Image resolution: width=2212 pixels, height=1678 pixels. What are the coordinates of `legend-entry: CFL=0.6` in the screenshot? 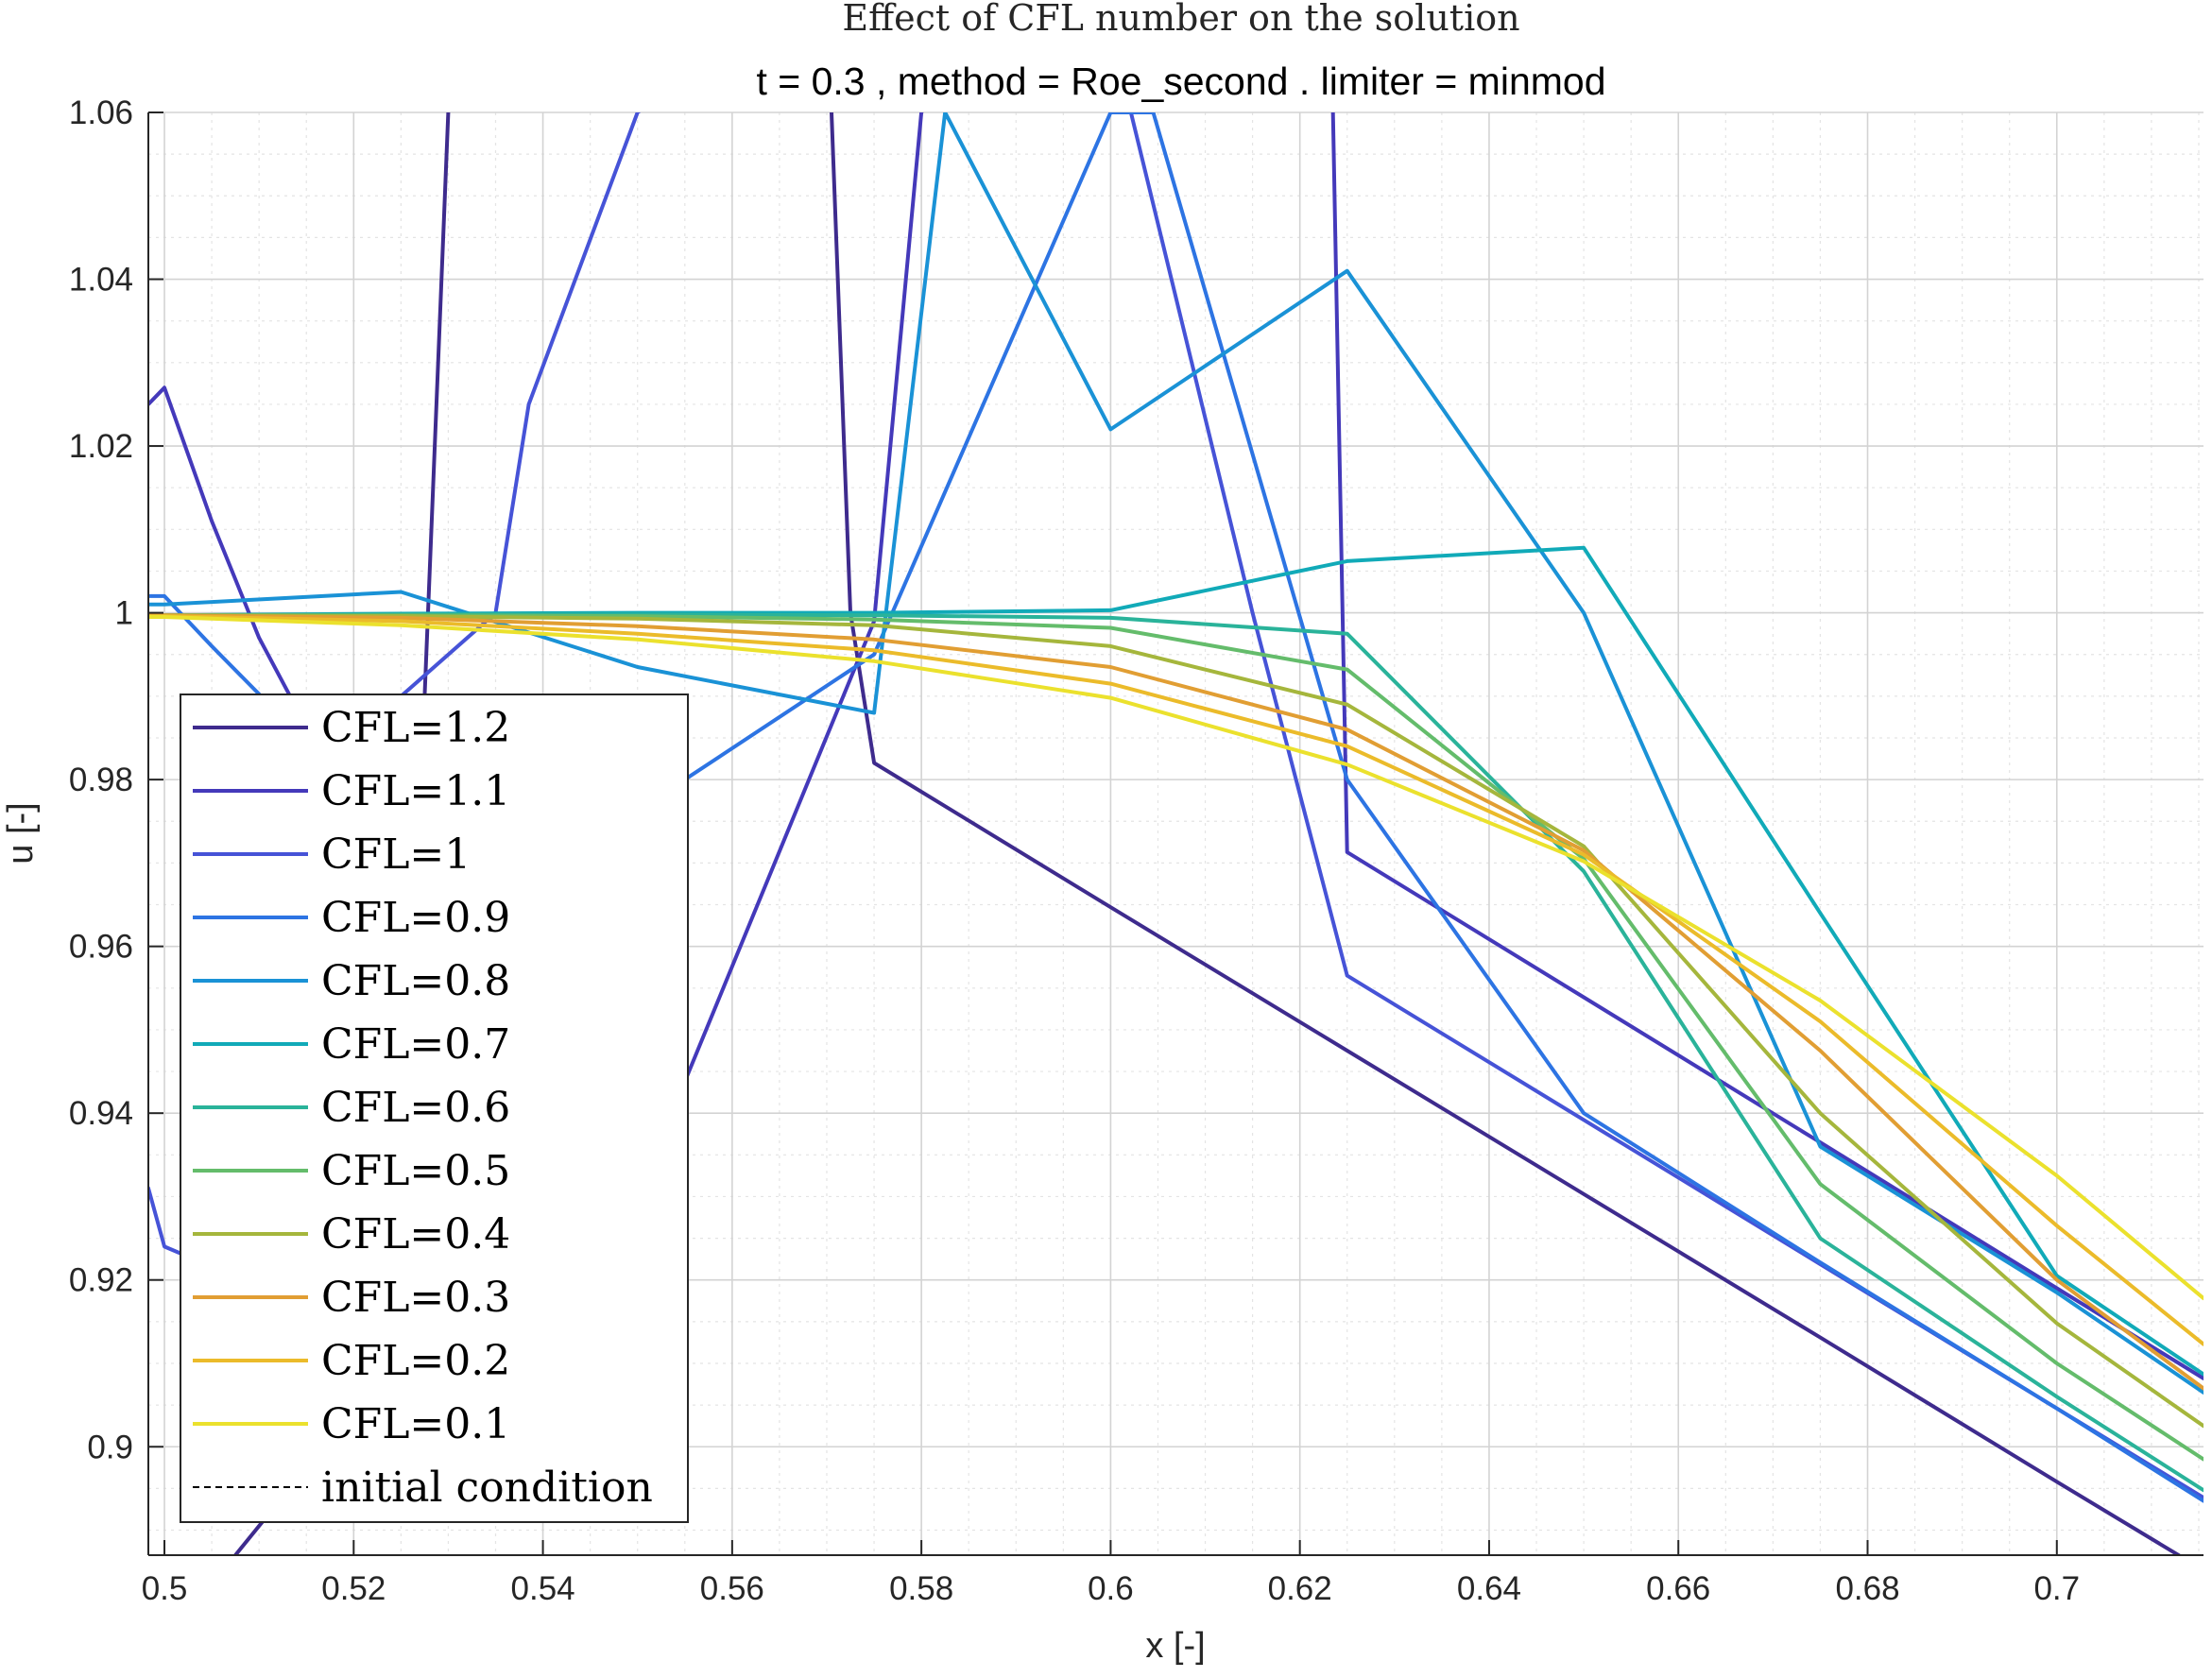 It's located at (351, 1108).